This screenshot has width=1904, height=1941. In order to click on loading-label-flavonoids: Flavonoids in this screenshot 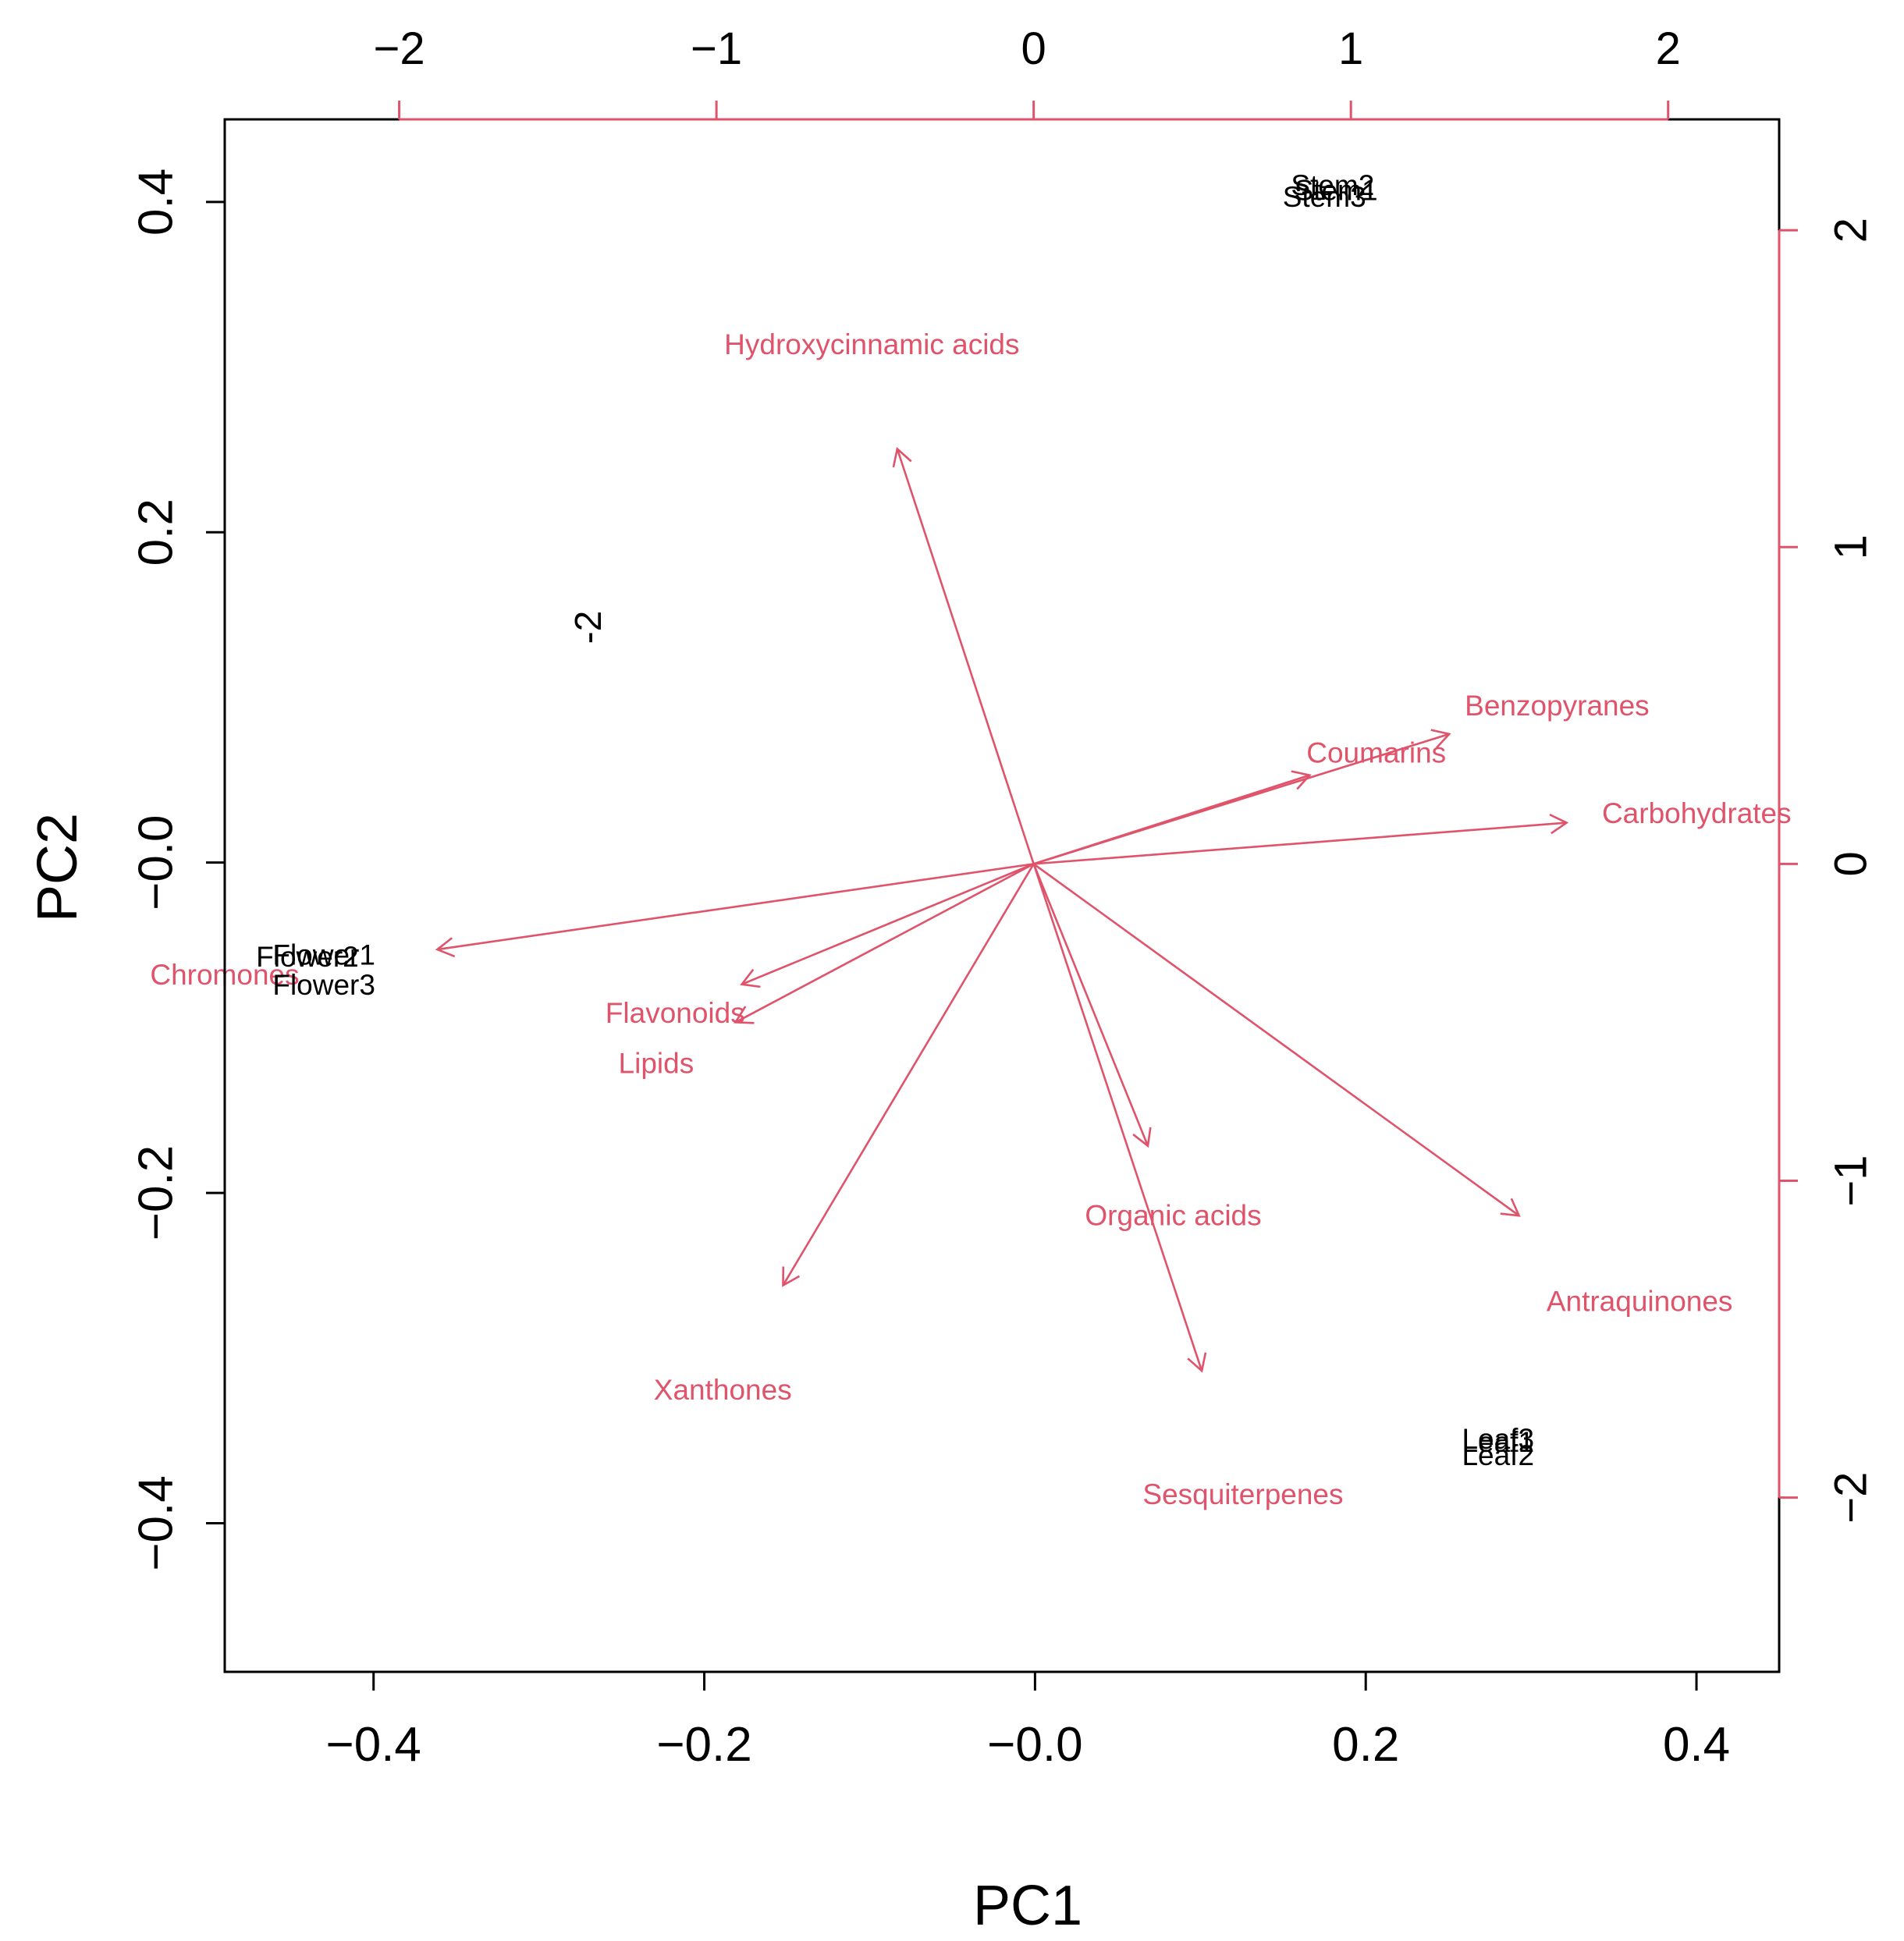, I will do `click(675, 1013)`.